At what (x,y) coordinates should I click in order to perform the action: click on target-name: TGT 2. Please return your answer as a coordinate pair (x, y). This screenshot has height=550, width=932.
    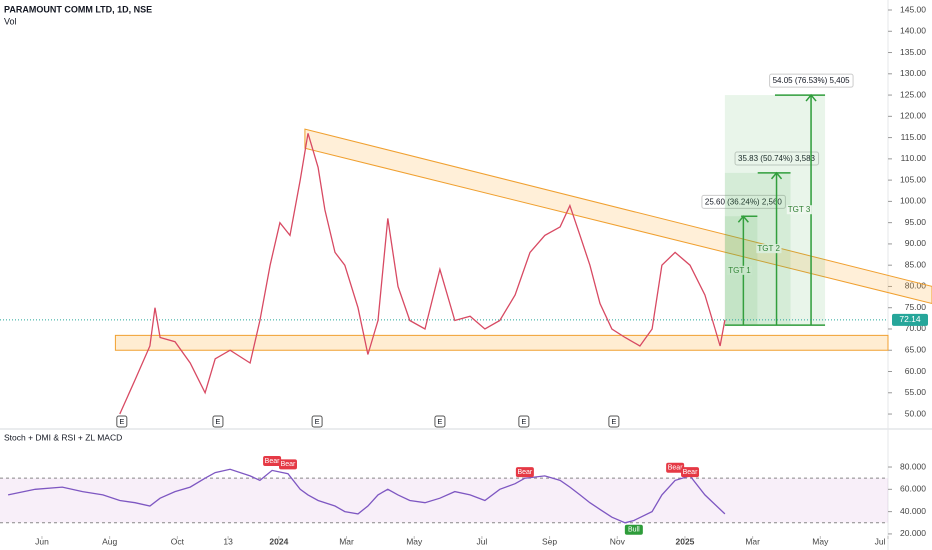
    Looking at the image, I should click on (768, 248).